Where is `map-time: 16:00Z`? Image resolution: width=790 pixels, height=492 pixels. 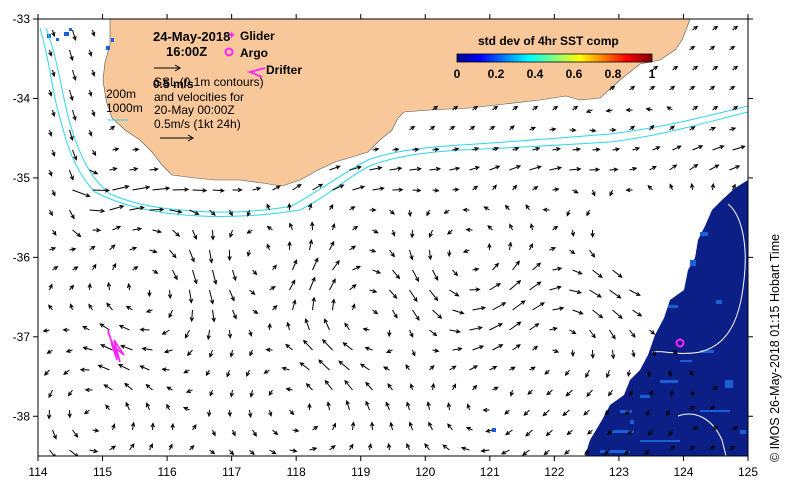 map-time: 16:00Z is located at coordinates (186, 51).